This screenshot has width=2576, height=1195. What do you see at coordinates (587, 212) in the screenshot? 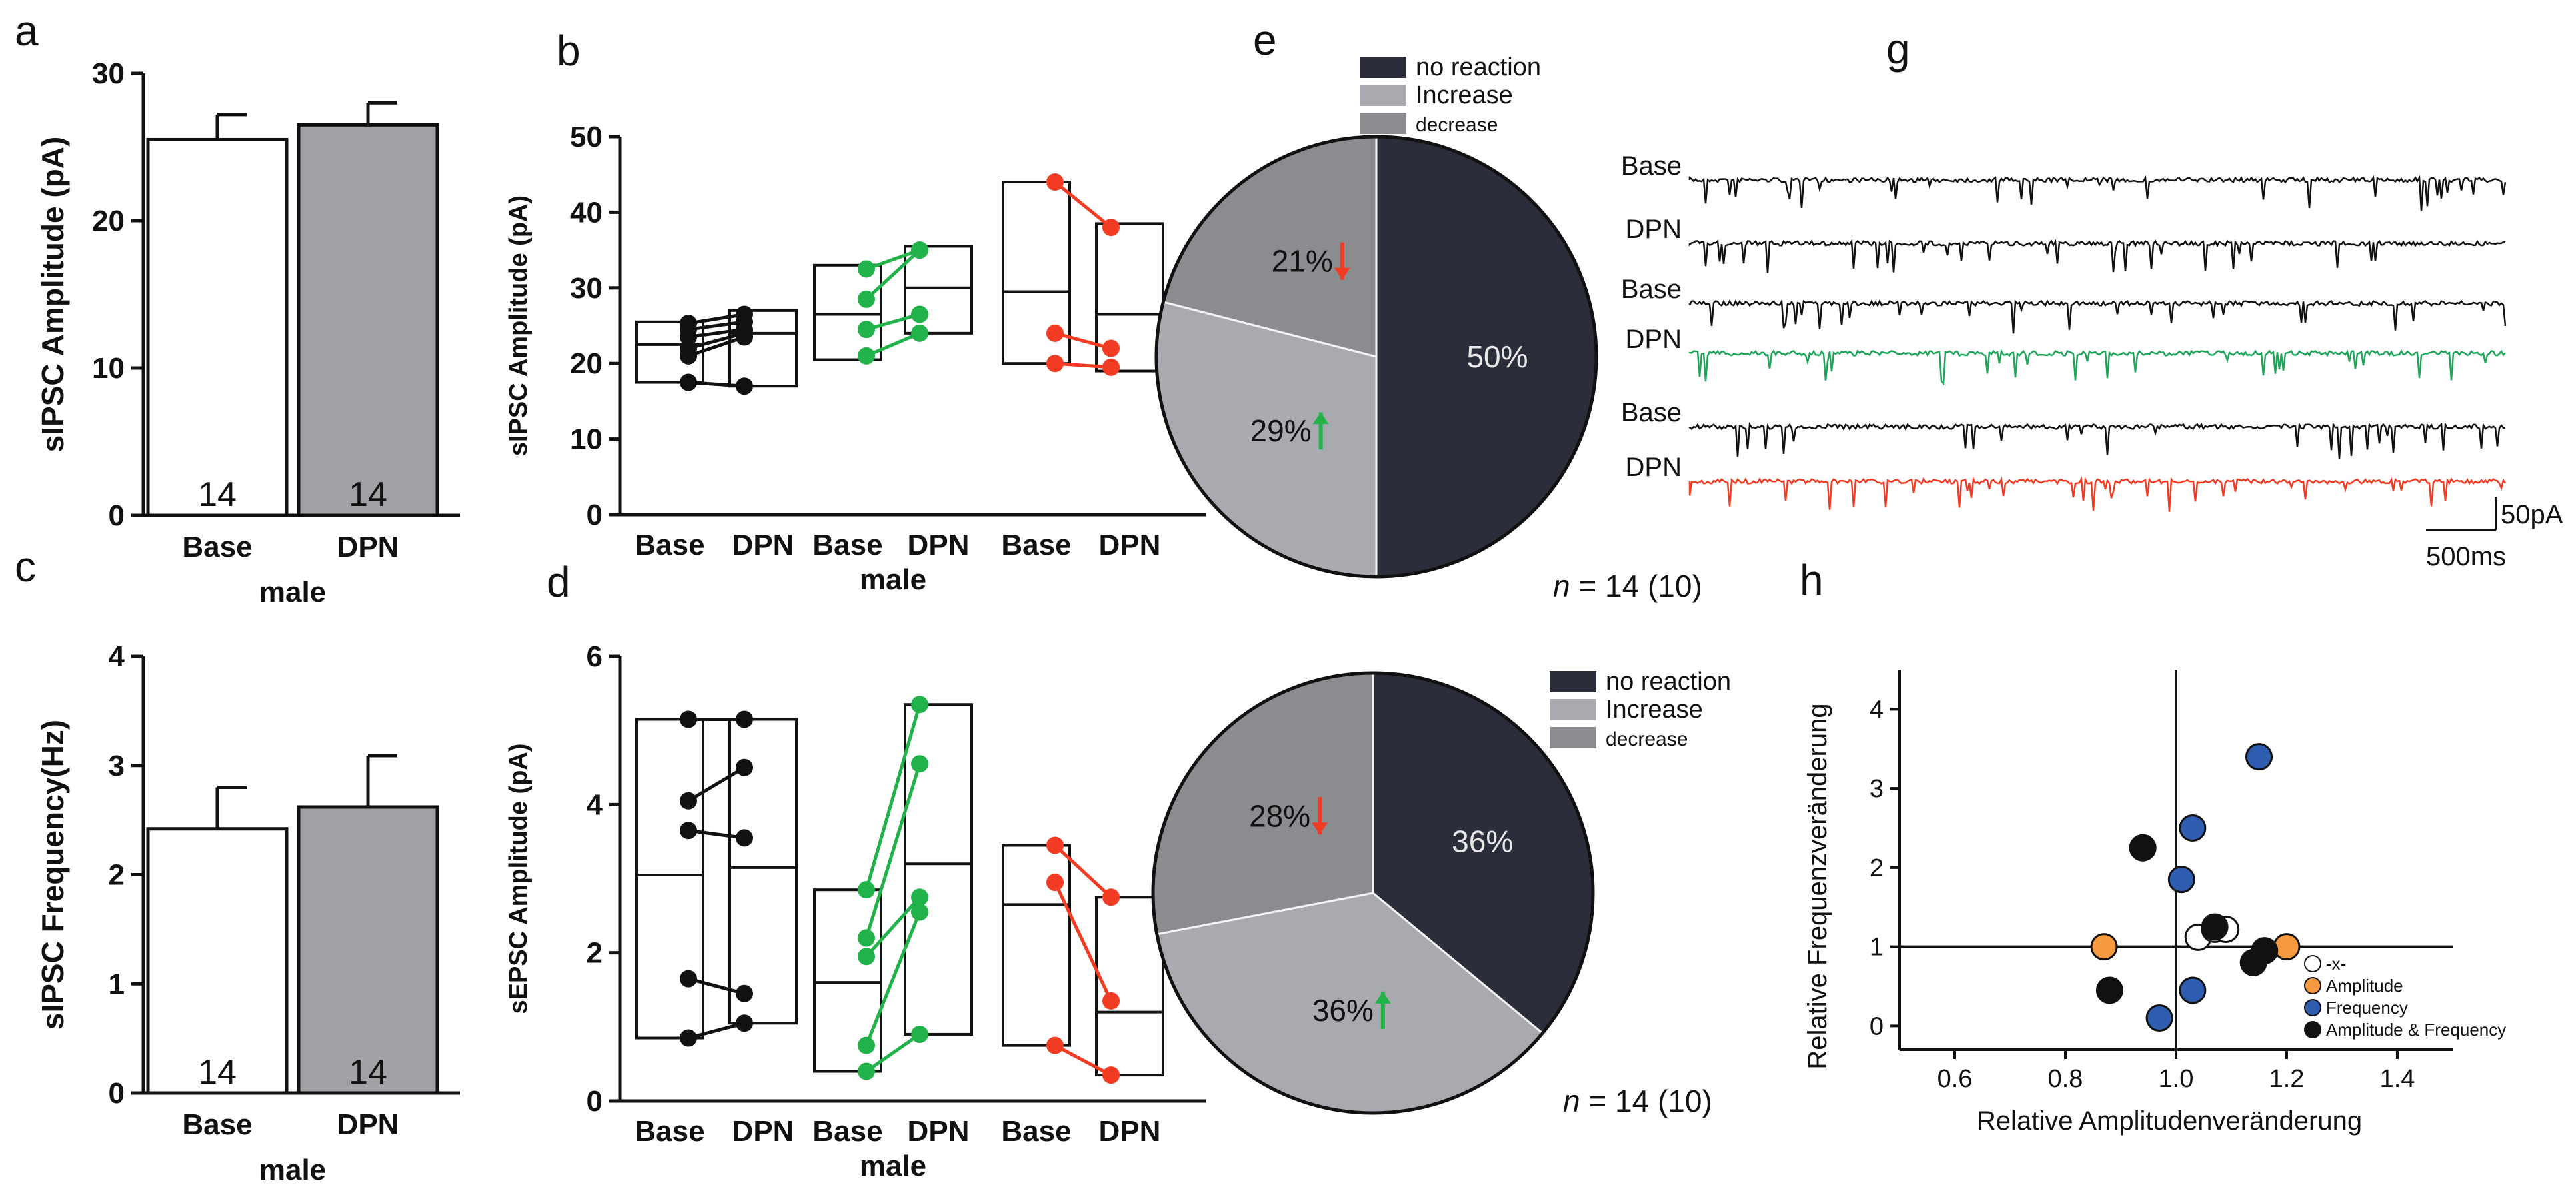
I see `y-tick-label: 40` at bounding box center [587, 212].